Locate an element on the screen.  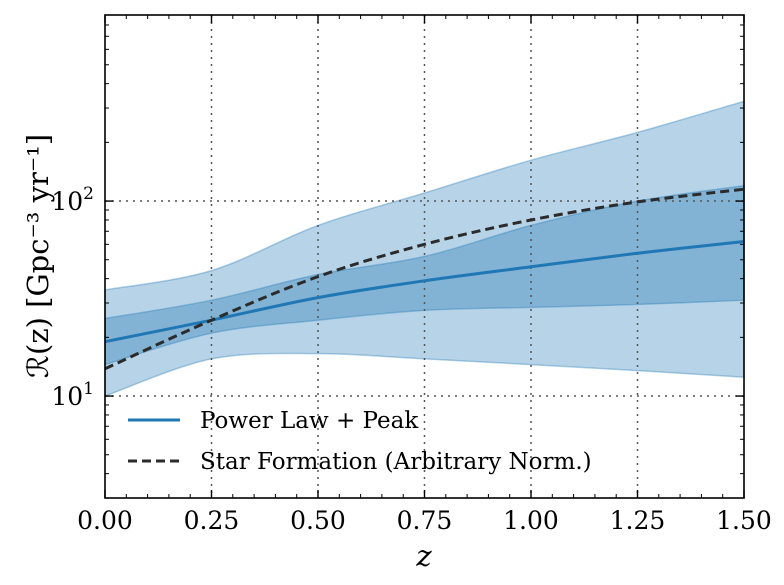
x-tick-label: 0.00 is located at coordinates (105, 520).